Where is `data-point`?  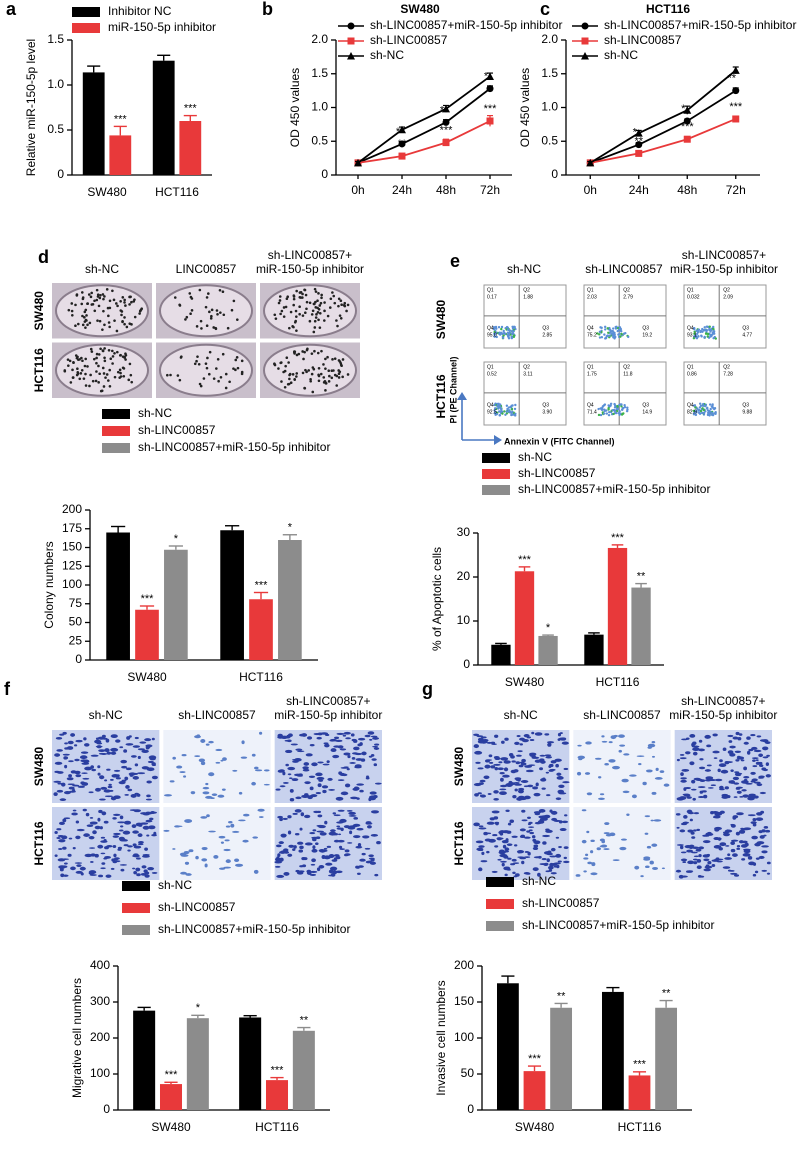 data-point is located at coordinates (687, 110).